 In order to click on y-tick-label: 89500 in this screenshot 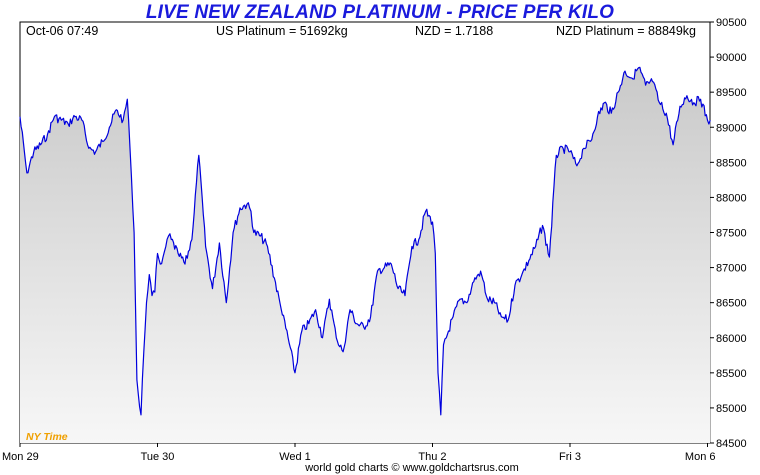, I will do `click(731, 93)`.